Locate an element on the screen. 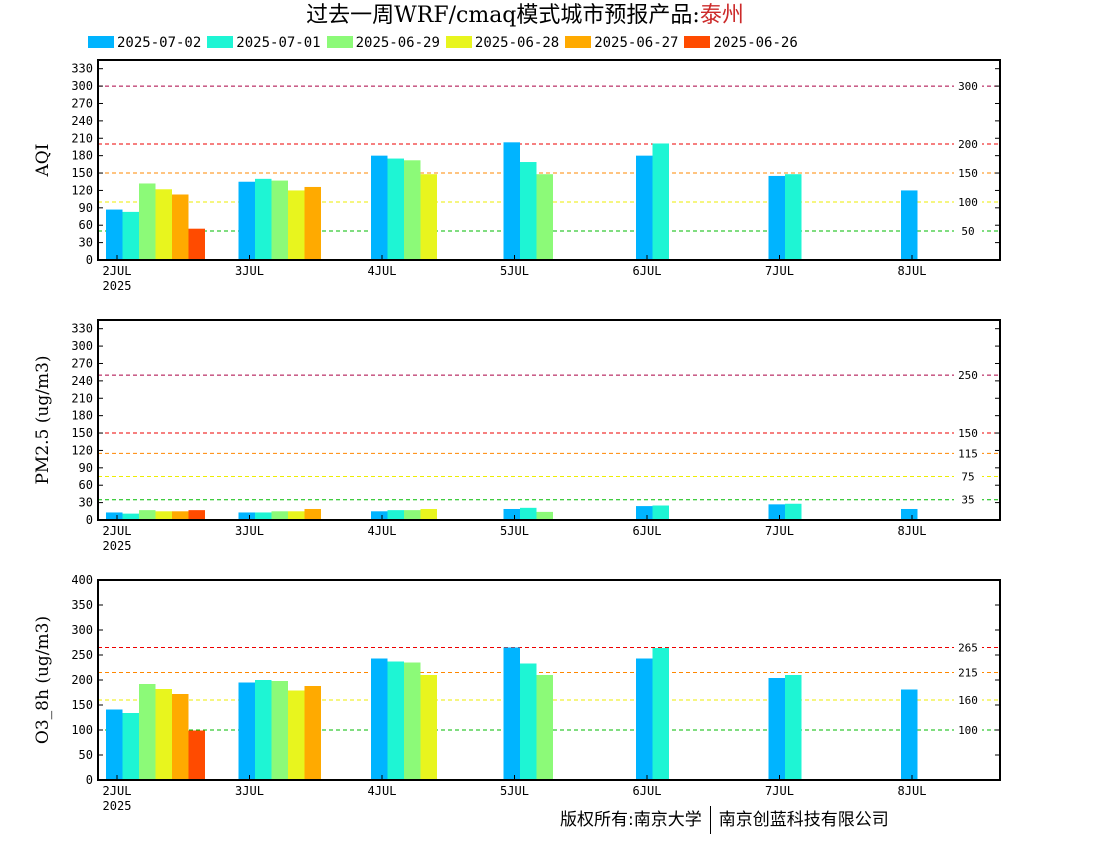 This screenshot has height=850, width=1100. reference-line-label: 160 is located at coordinates (968, 700).